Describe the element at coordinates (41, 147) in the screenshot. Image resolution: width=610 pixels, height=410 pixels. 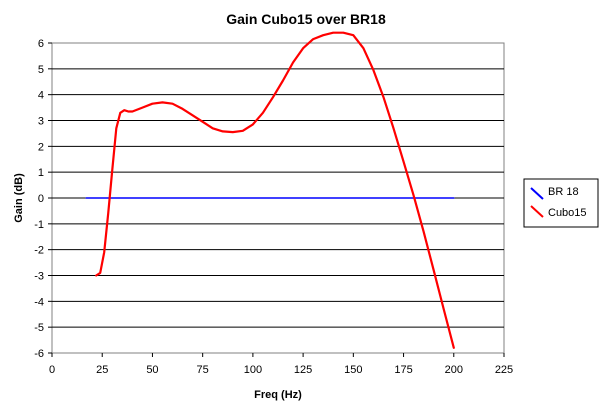
I see `y-tick-label: 2` at that location.